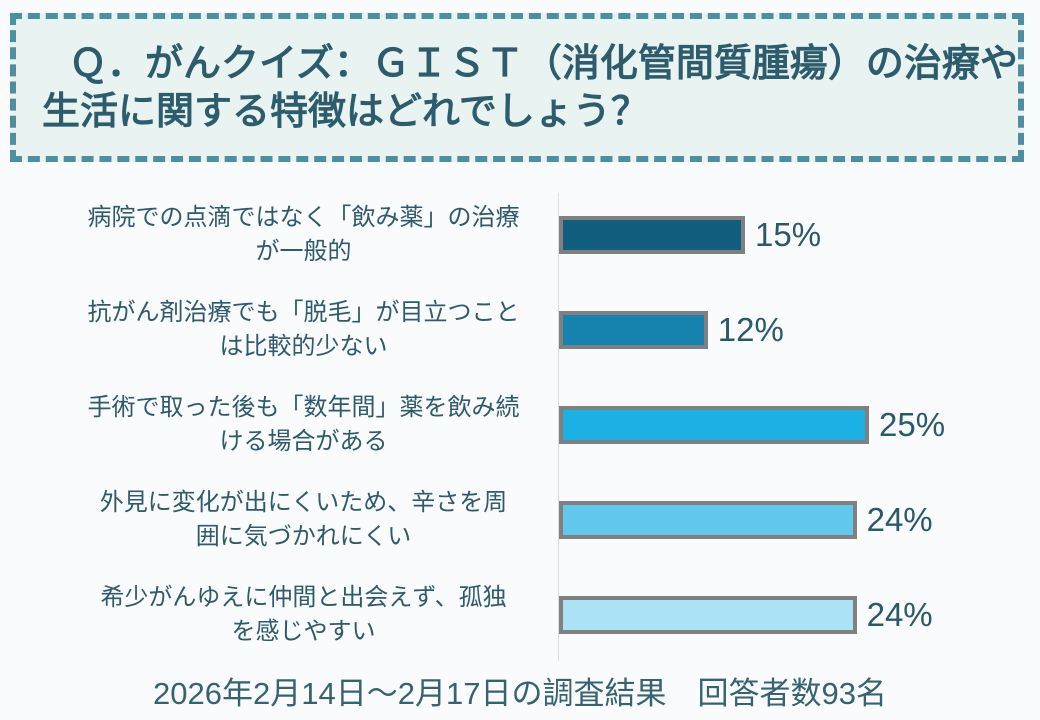  I want to click on value-label: 12%, so click(750, 329).